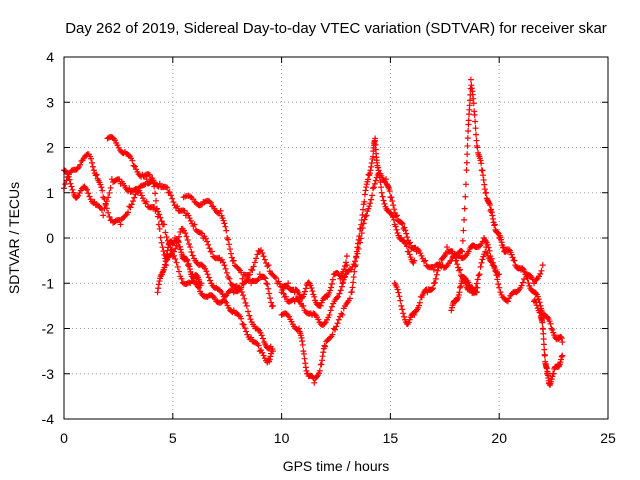 The height and width of the screenshot is (480, 640). Describe the element at coordinates (50, 102) in the screenshot. I see `y-tick-label: 3` at that location.